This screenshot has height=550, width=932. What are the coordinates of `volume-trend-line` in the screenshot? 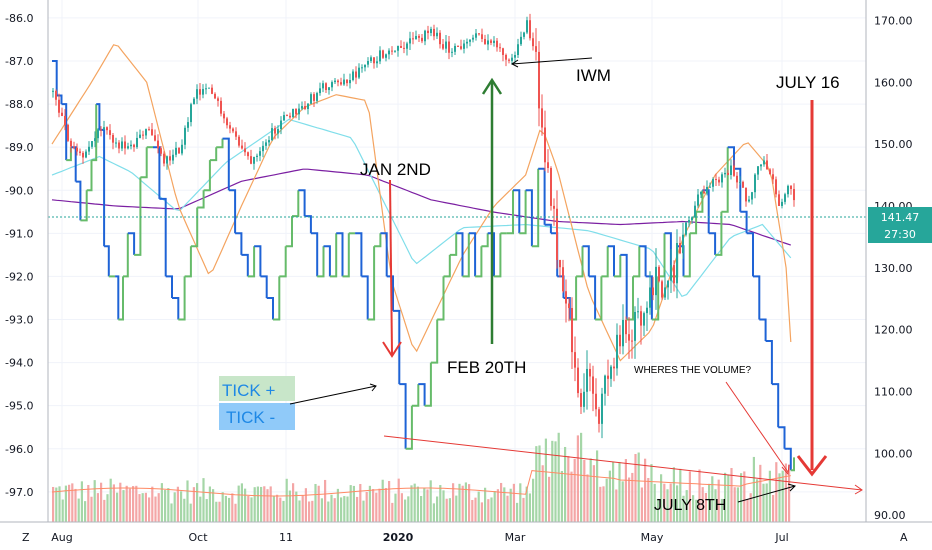 It's located at (623, 463).